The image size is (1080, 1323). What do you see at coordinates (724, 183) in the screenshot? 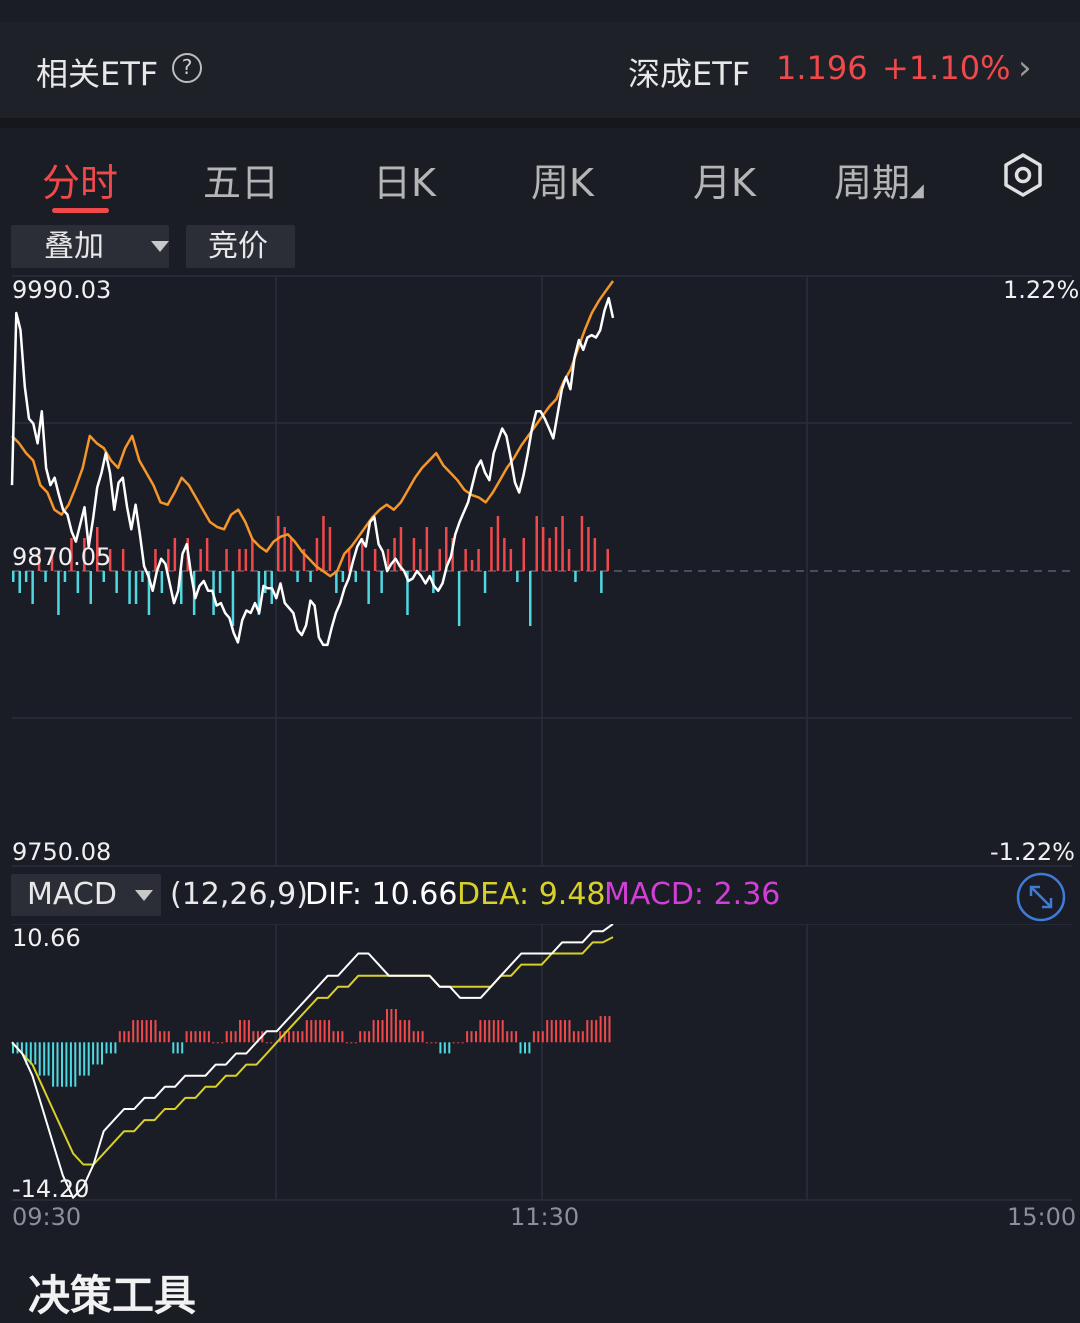
I see `tab-month-k: 月K` at bounding box center [724, 183].